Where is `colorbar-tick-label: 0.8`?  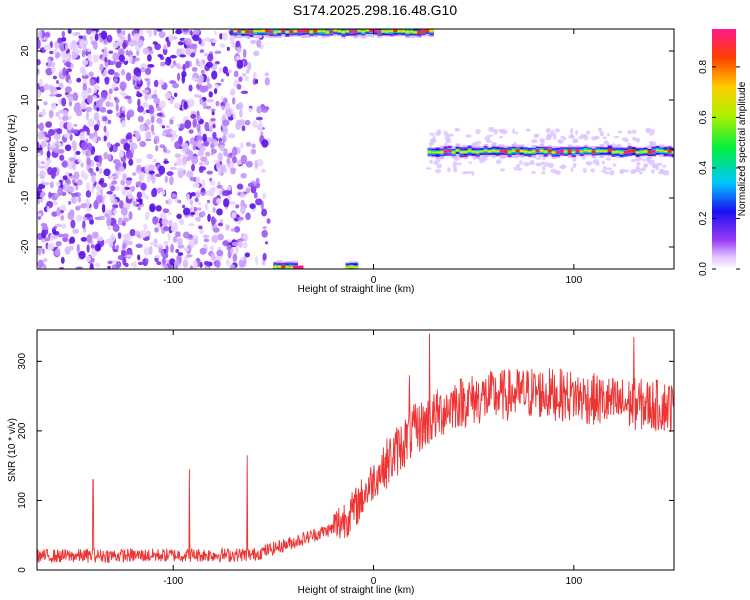
colorbar-tick-label: 0.8 is located at coordinates (703, 67).